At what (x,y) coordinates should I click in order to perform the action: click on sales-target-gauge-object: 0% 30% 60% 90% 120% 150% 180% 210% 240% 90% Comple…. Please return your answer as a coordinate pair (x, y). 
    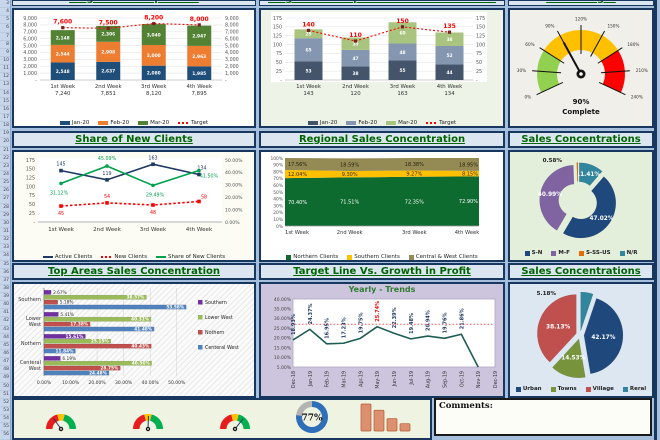
    Looking at the image, I should click on (581, 68).